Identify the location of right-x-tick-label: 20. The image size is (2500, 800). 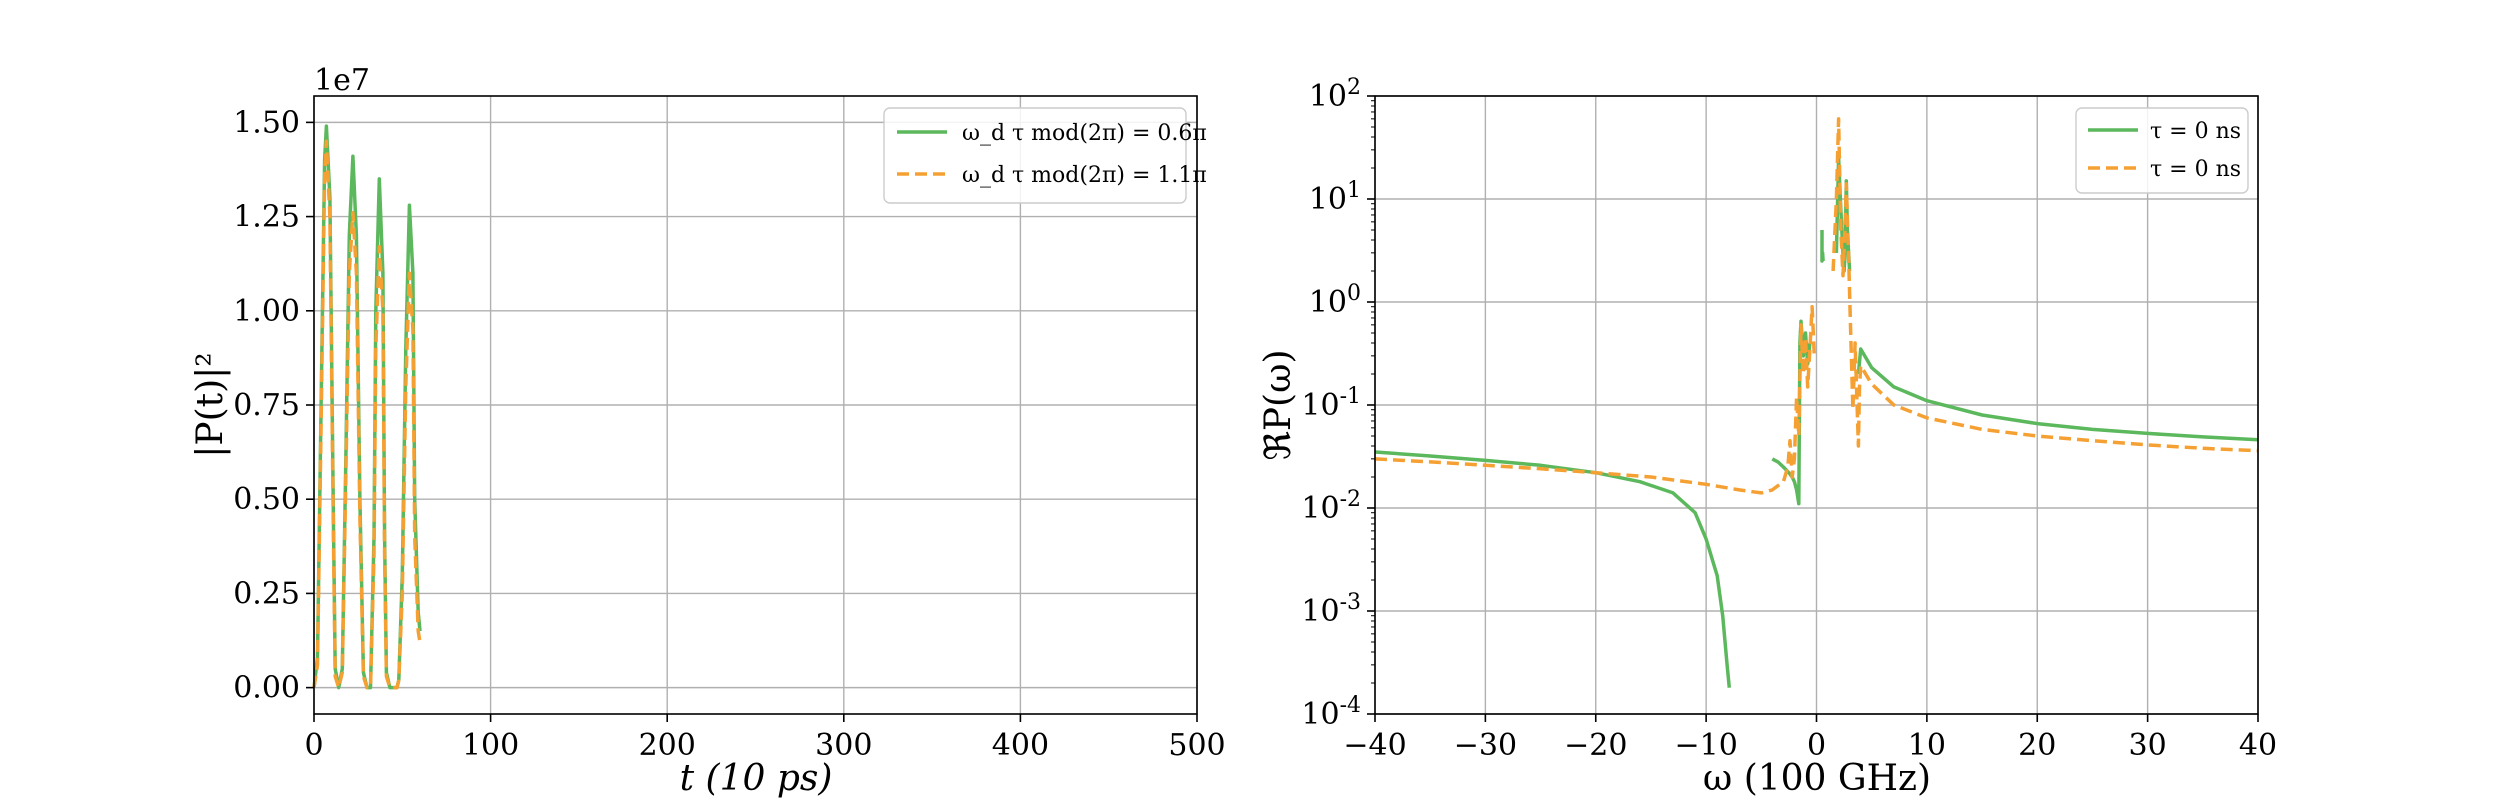
(2037, 745).